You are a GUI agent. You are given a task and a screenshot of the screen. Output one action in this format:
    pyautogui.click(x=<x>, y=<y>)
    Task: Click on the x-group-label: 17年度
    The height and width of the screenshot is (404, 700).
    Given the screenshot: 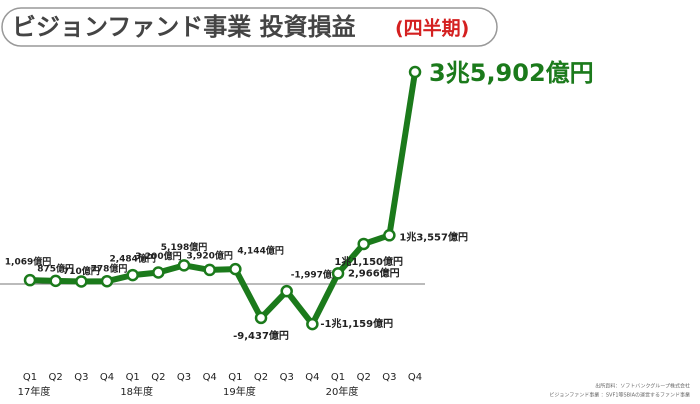 What is the action you would take?
    pyautogui.click(x=34, y=391)
    